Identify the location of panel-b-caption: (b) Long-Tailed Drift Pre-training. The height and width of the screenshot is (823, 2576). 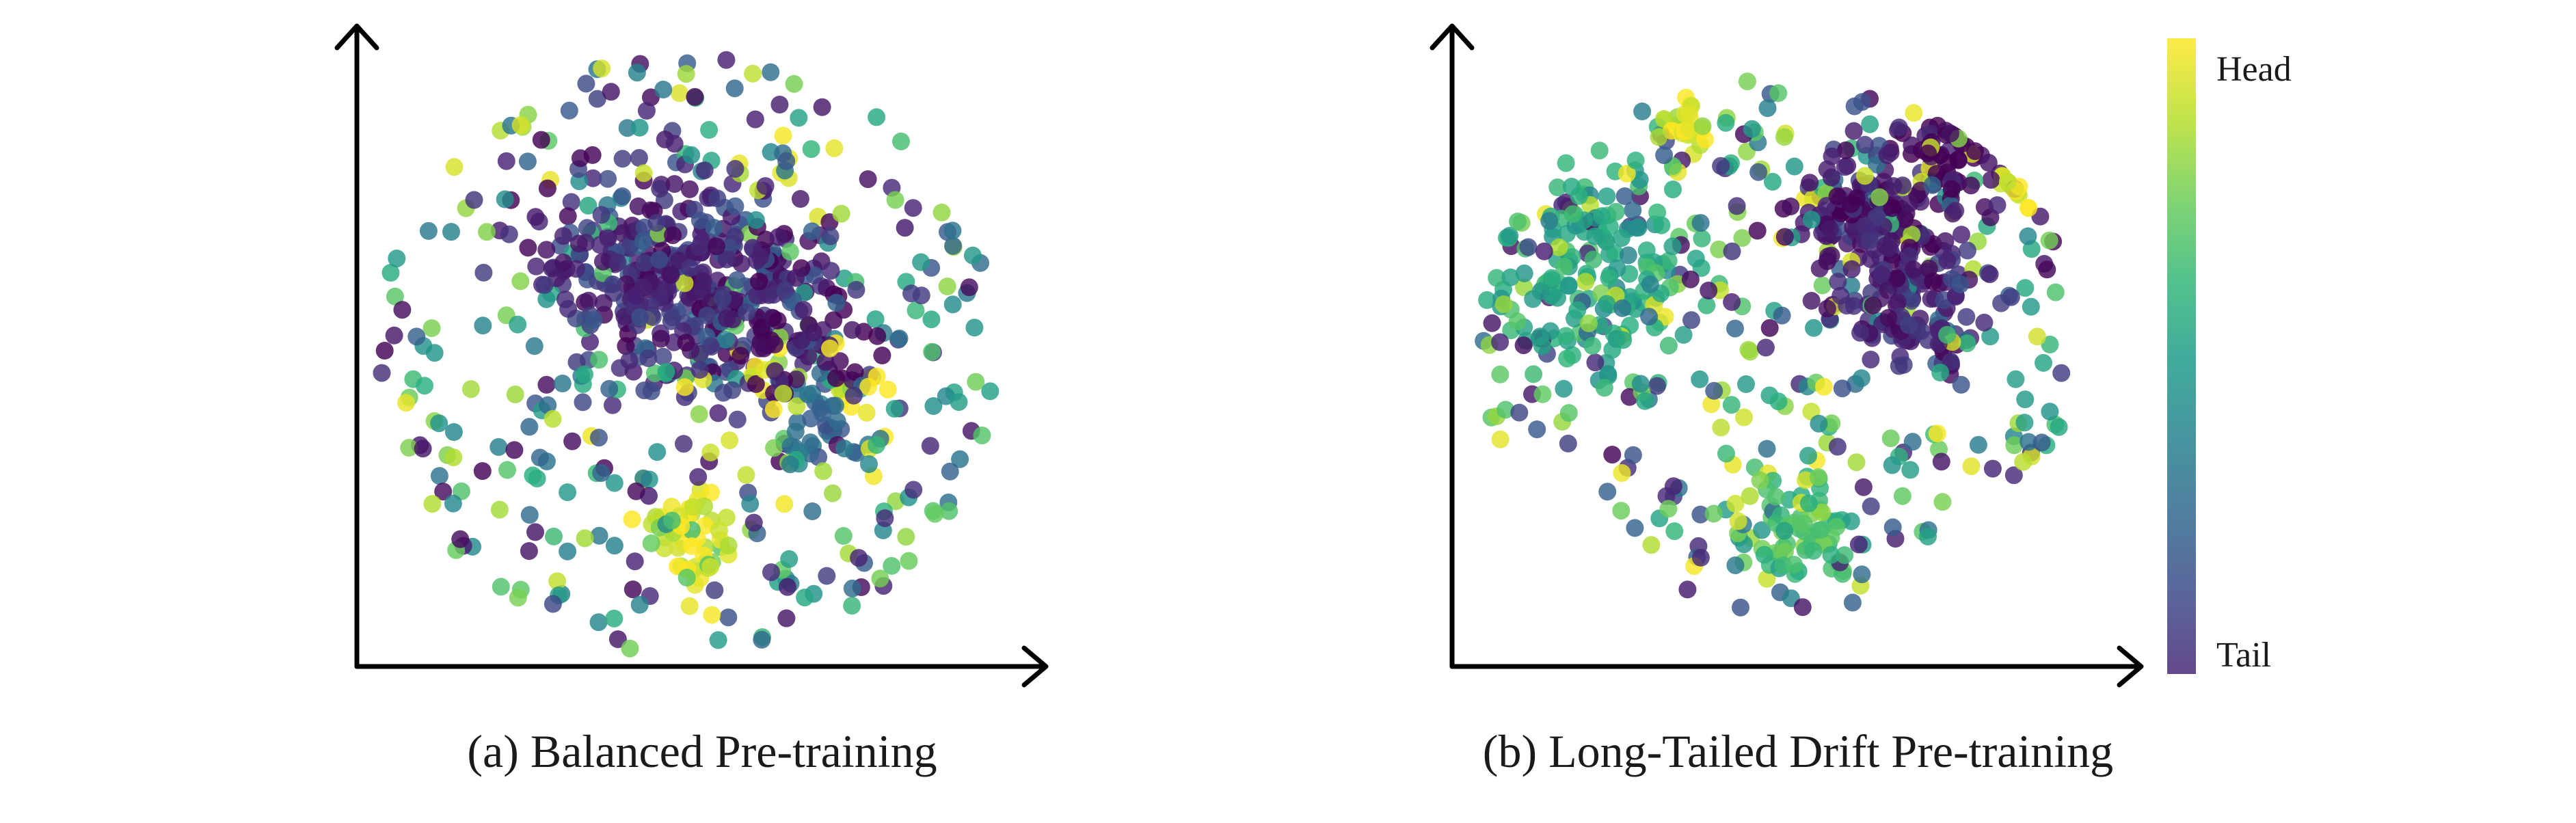
(1798, 751).